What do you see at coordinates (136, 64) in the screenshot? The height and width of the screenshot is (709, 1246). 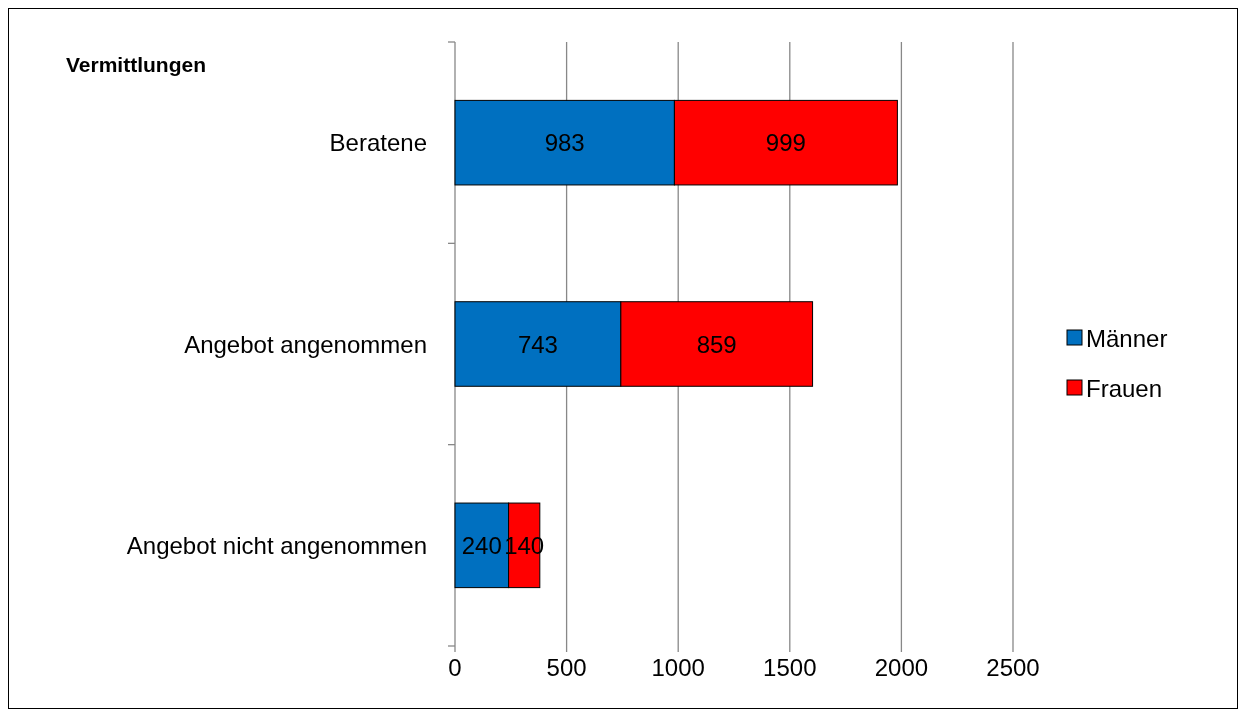 I see `text: Vermittlungen` at bounding box center [136, 64].